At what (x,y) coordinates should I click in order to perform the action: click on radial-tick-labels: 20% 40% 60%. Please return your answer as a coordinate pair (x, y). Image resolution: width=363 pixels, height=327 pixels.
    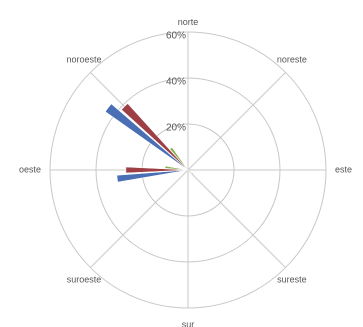
    Looking at the image, I should click on (176, 82).